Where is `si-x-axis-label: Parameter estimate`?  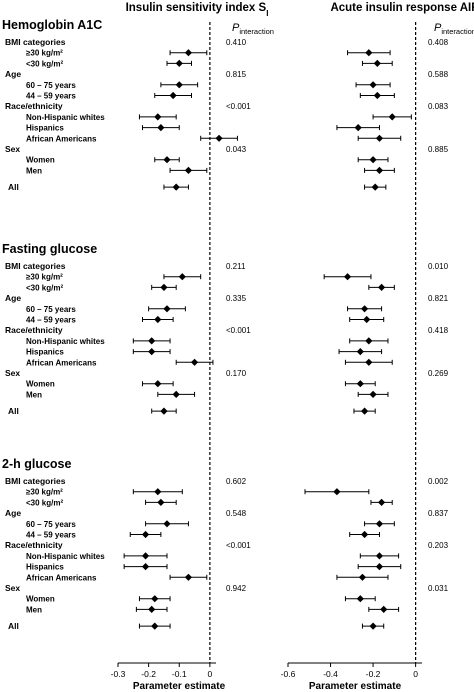
si-x-axis-label: Parameter estimate is located at coordinates (179, 686).